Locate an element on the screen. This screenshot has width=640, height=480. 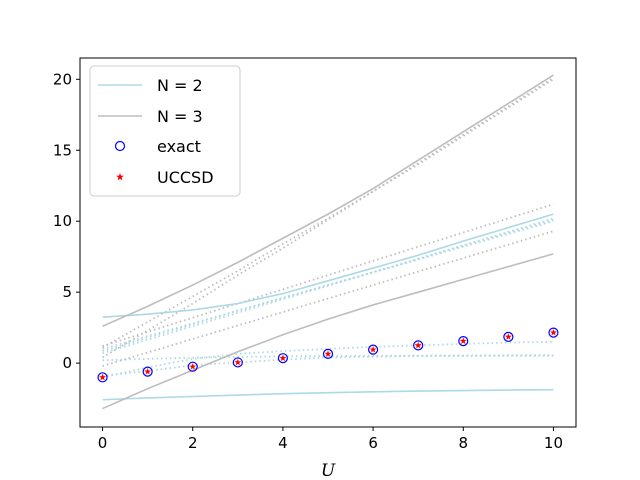
legend-exact-marker is located at coordinates (120, 146).